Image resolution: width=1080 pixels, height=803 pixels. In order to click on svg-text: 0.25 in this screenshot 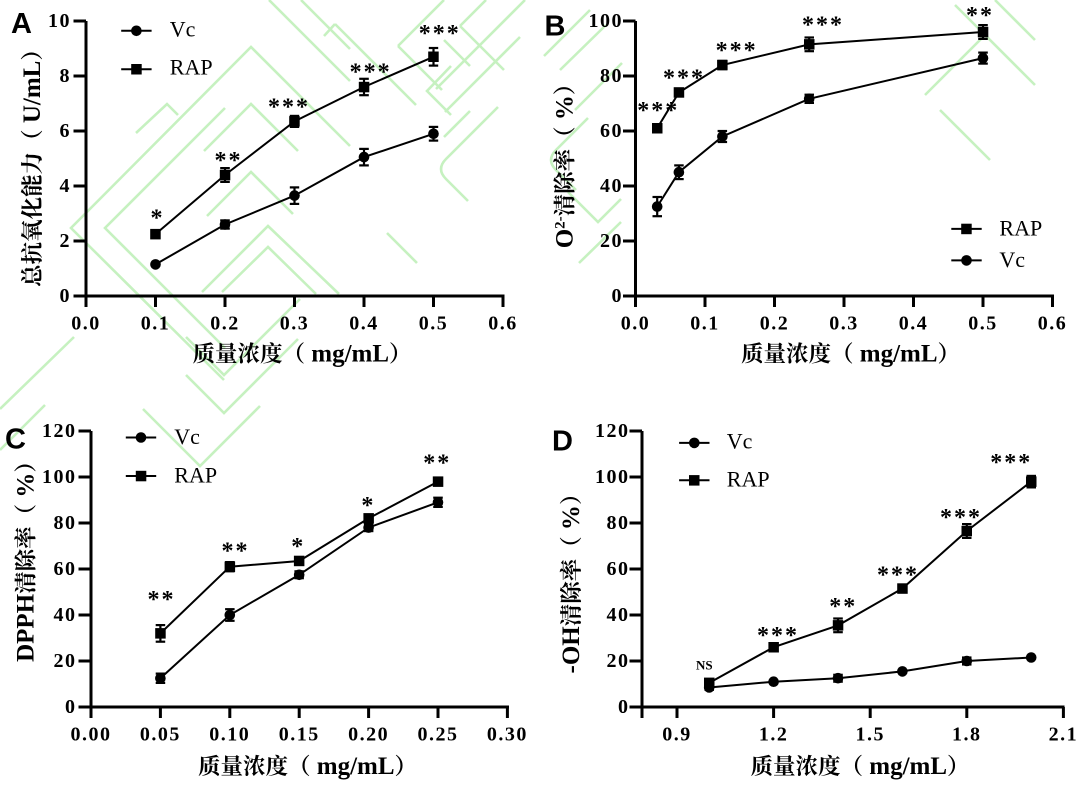, I will do `click(438, 735)`.